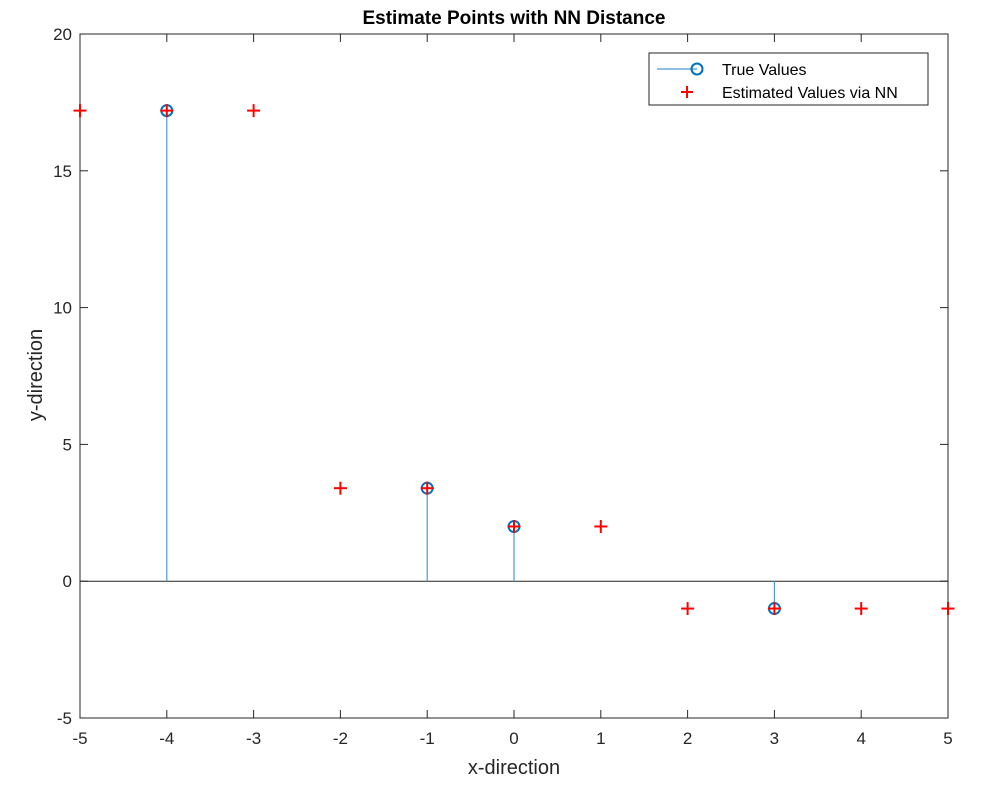  What do you see at coordinates (514, 768) in the screenshot?
I see `x-axis-label: x-direction` at bounding box center [514, 768].